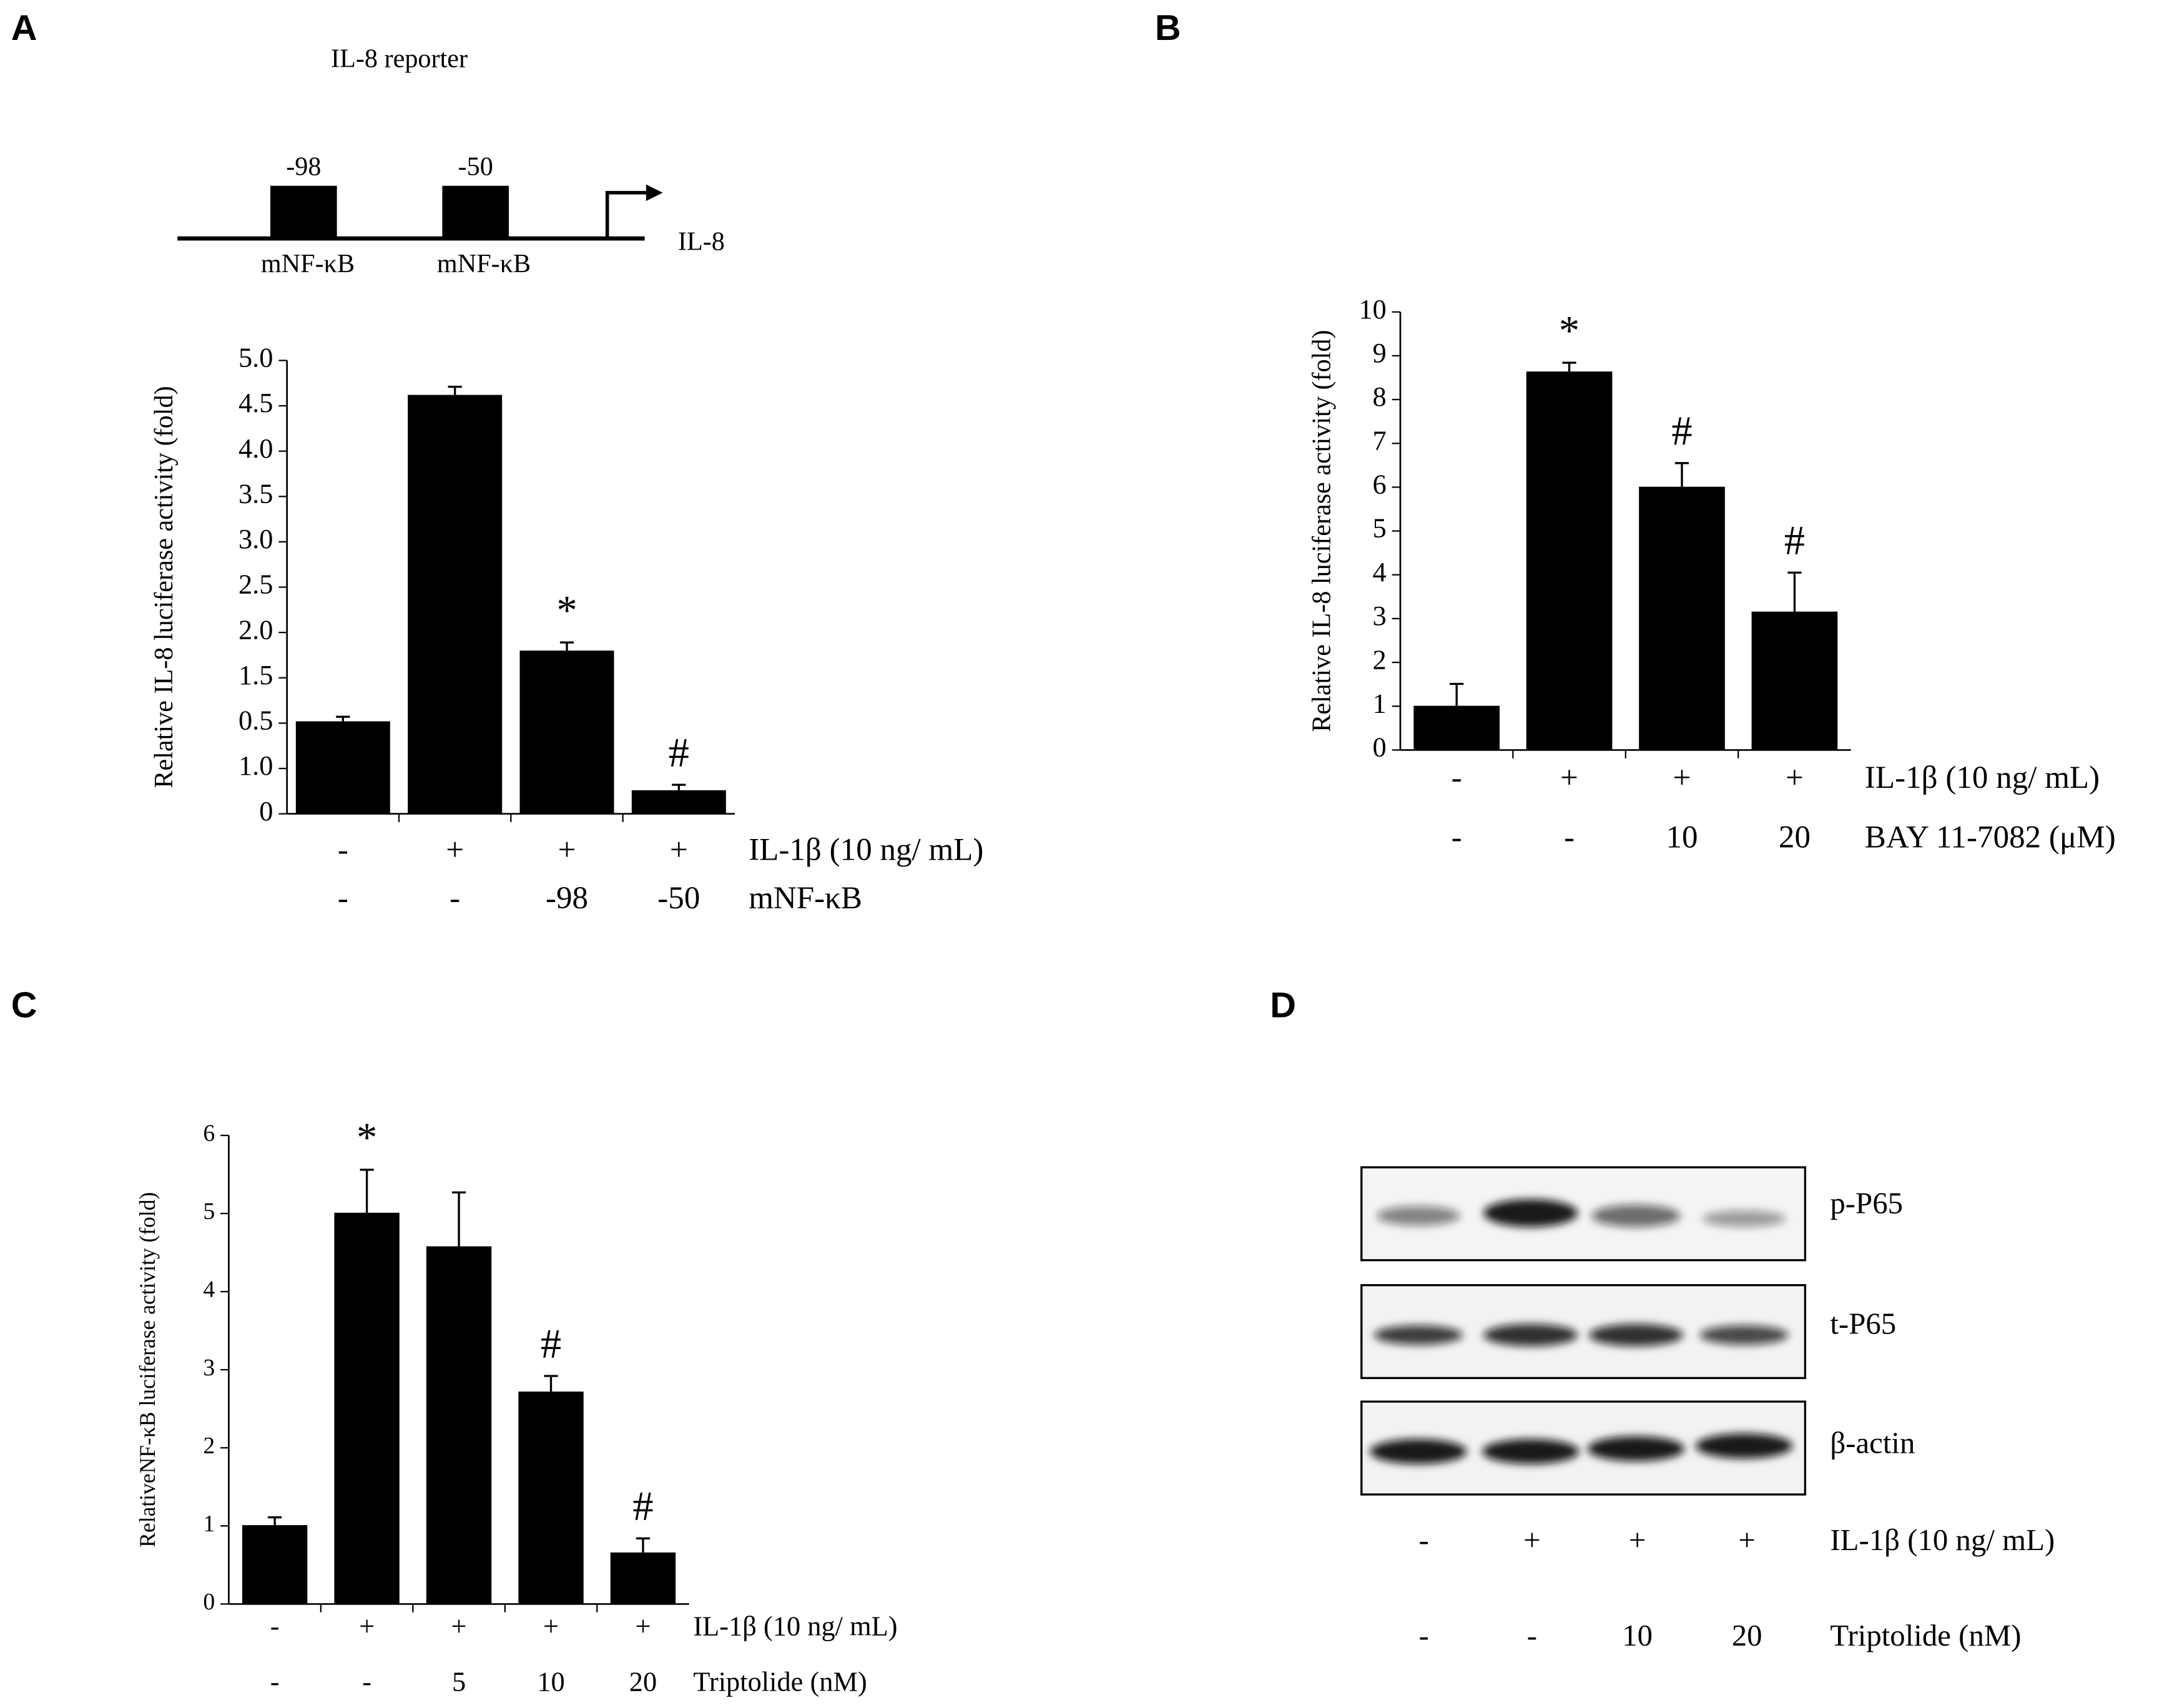 This screenshot has width=2167, height=1708. Describe the element at coordinates (1283, 1006) in the screenshot. I see `panel-letter: D` at that location.